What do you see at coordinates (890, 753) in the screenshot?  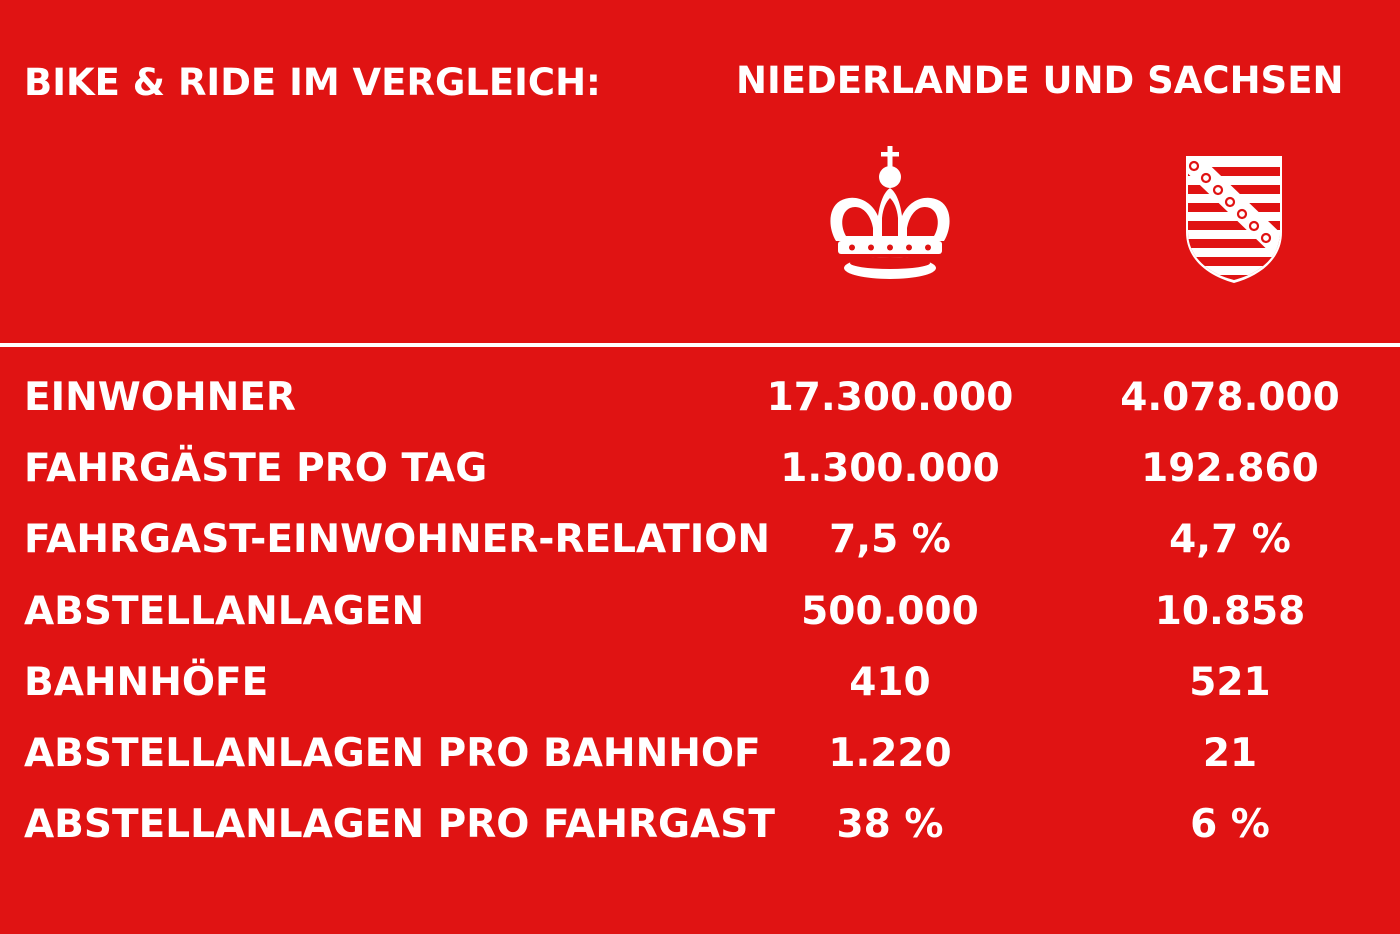 I see `netherlands-value: 1.220` at bounding box center [890, 753].